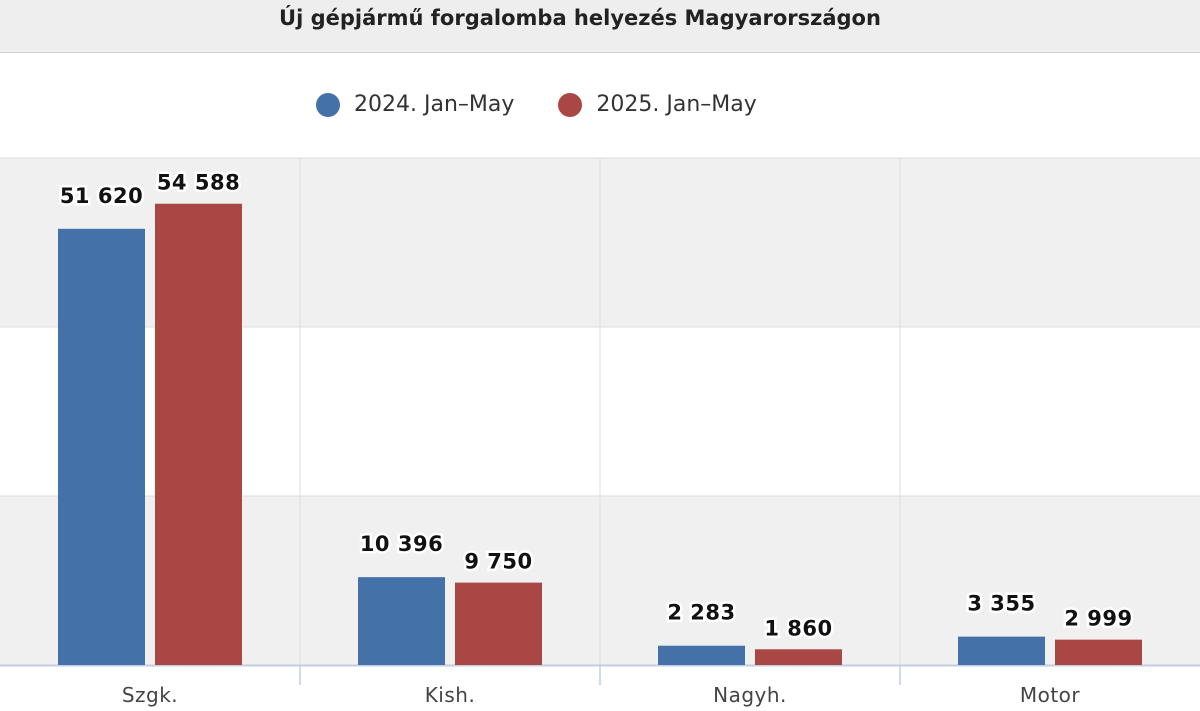 The height and width of the screenshot is (711, 1200). What do you see at coordinates (401, 544) in the screenshot?
I see `data-label: 10 396` at bounding box center [401, 544].